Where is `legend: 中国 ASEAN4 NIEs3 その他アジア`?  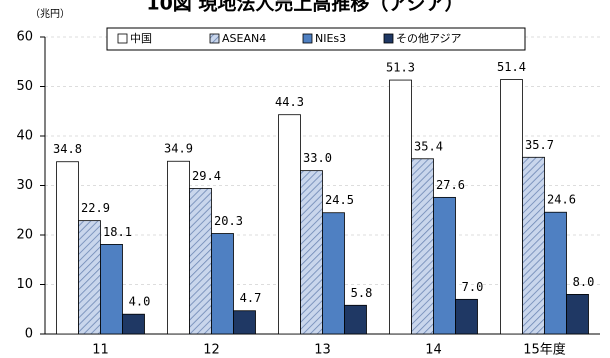
legend: 中国 ASEAN4 NIEs3 その他アジア is located at coordinates (316, 39).